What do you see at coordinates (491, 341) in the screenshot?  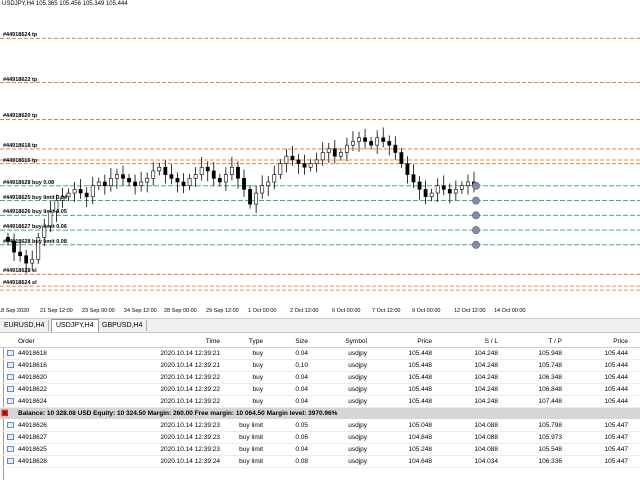 I see `col-sl: S / L` at bounding box center [491, 341].